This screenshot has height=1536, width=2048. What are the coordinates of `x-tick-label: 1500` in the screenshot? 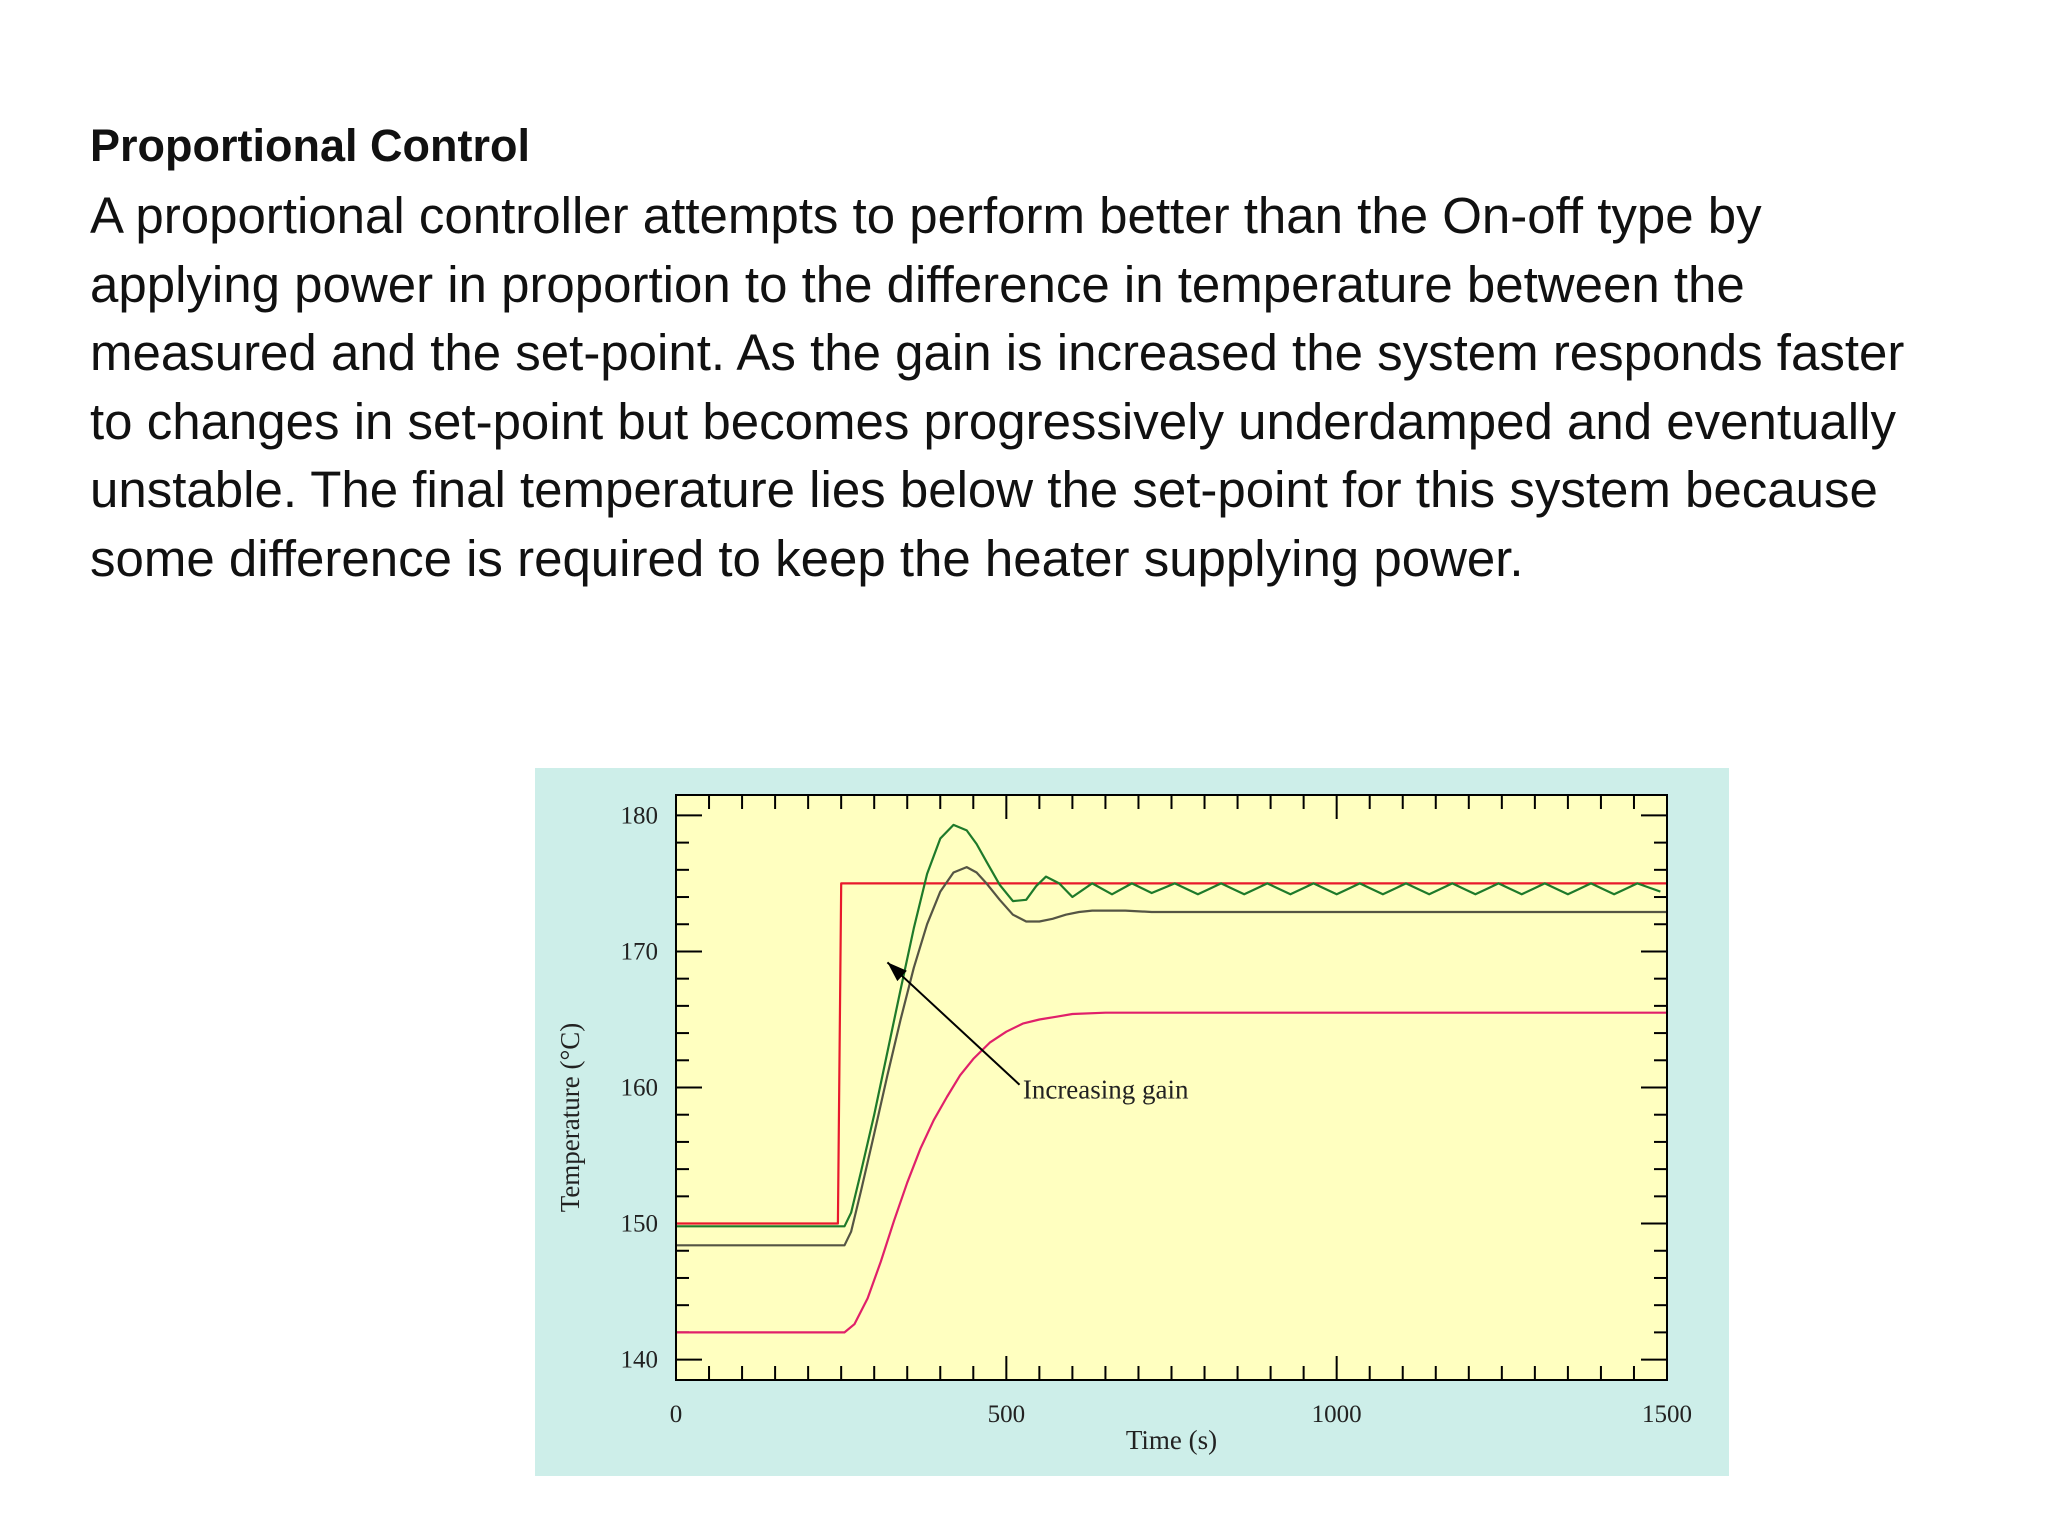 It's located at (1667, 1414).